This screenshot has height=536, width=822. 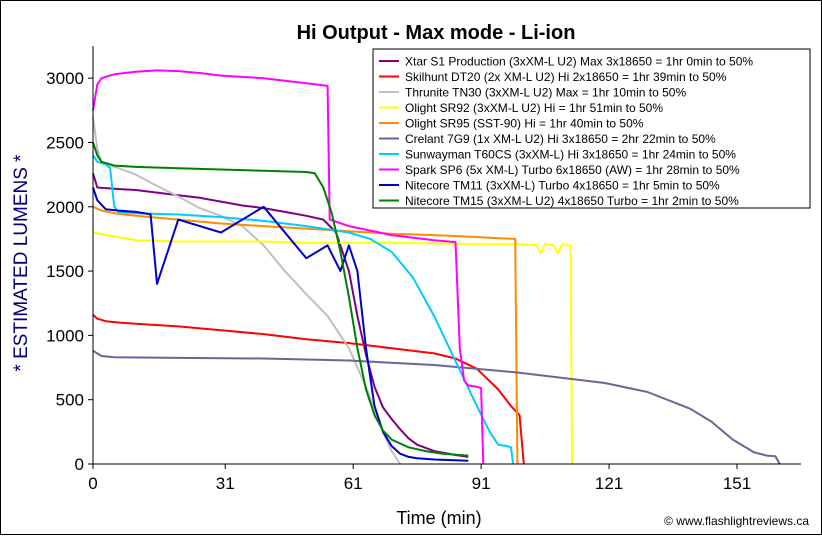 I want to click on y-tick-label: 3000, so click(x=65, y=78).